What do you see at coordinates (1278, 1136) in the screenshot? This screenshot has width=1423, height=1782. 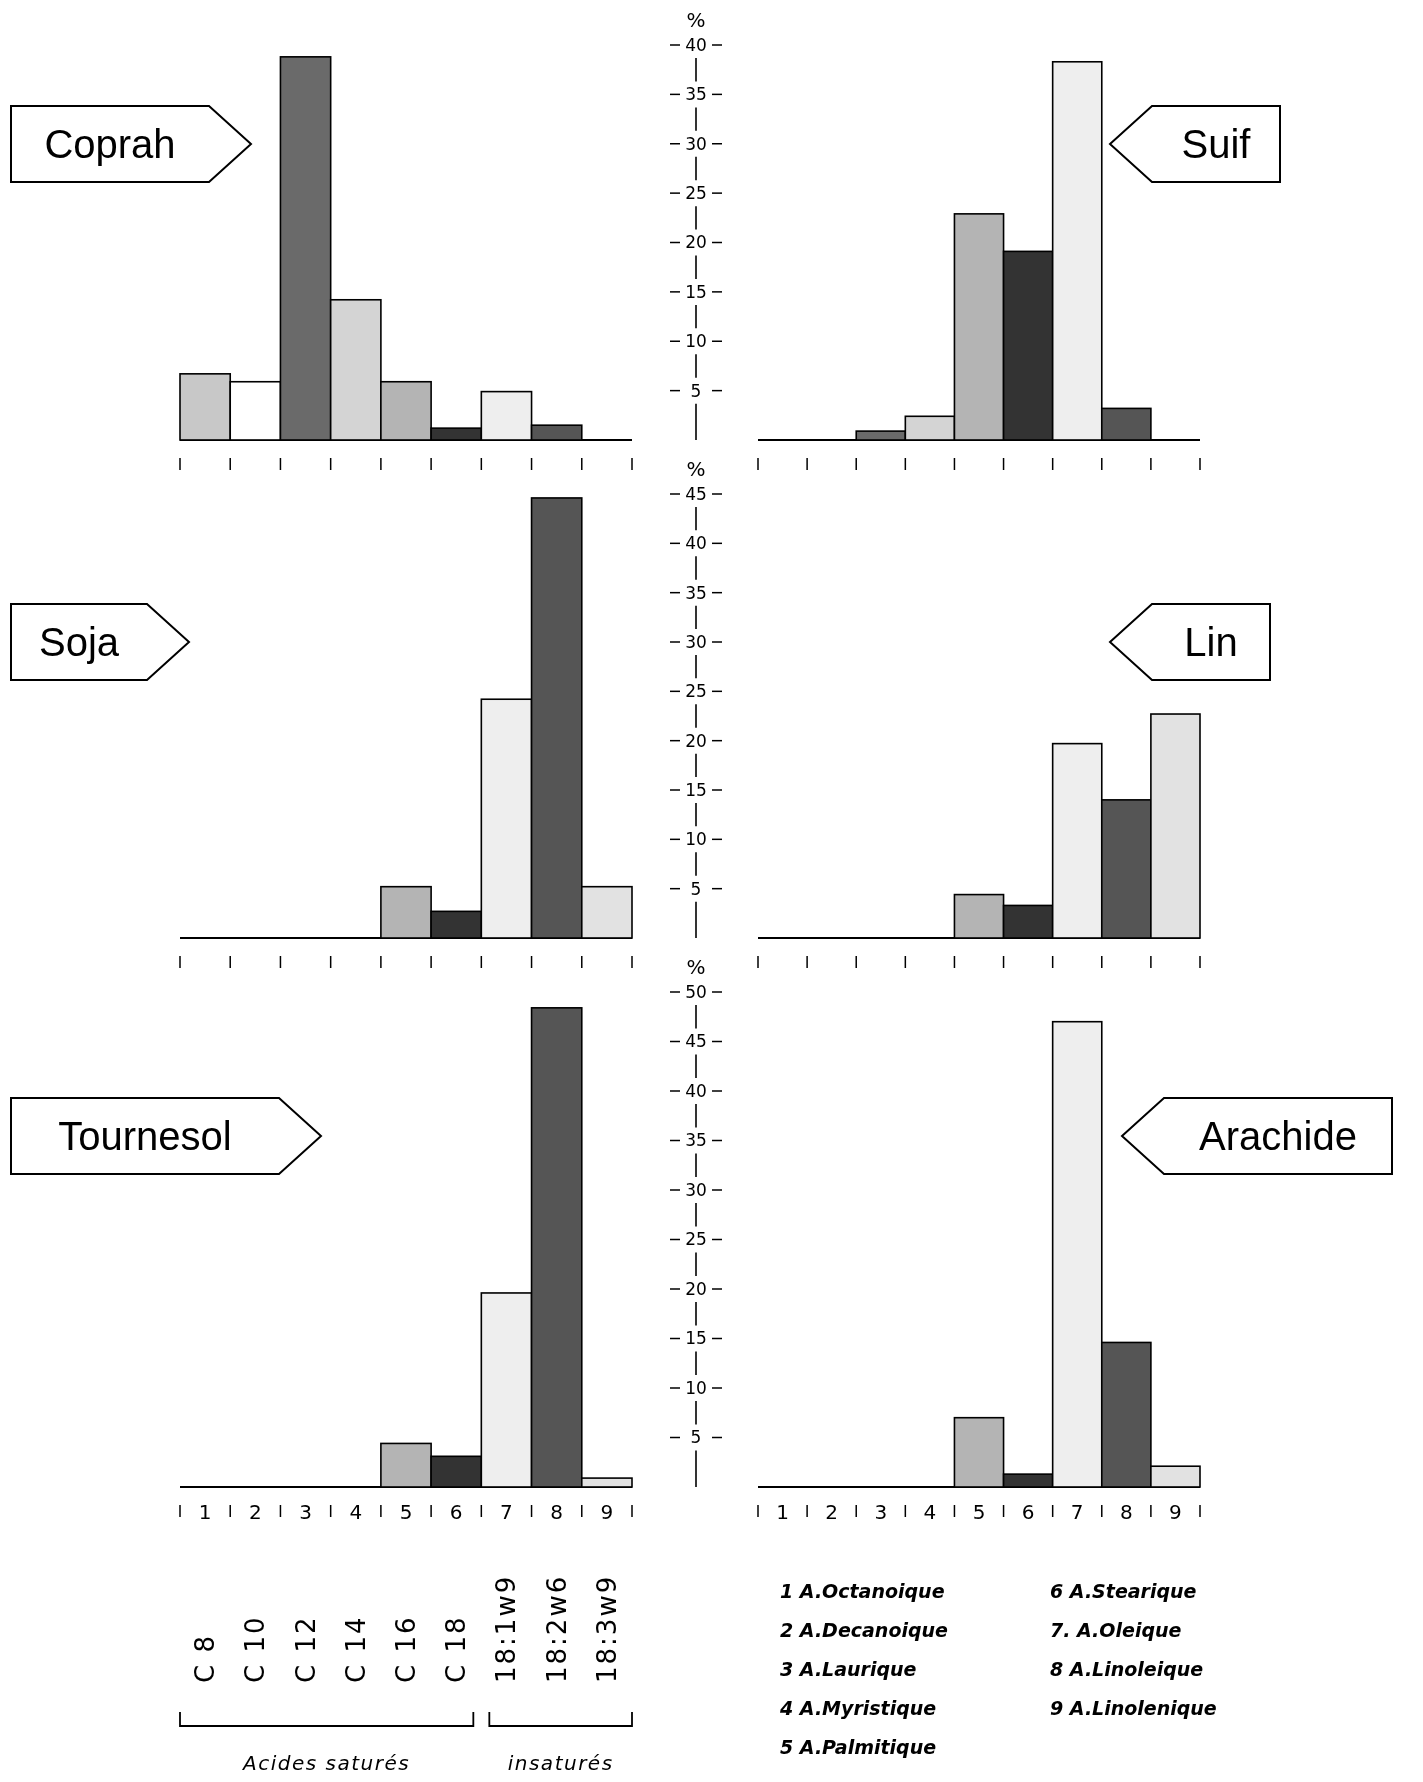 I see `text: Arachide` at bounding box center [1278, 1136].